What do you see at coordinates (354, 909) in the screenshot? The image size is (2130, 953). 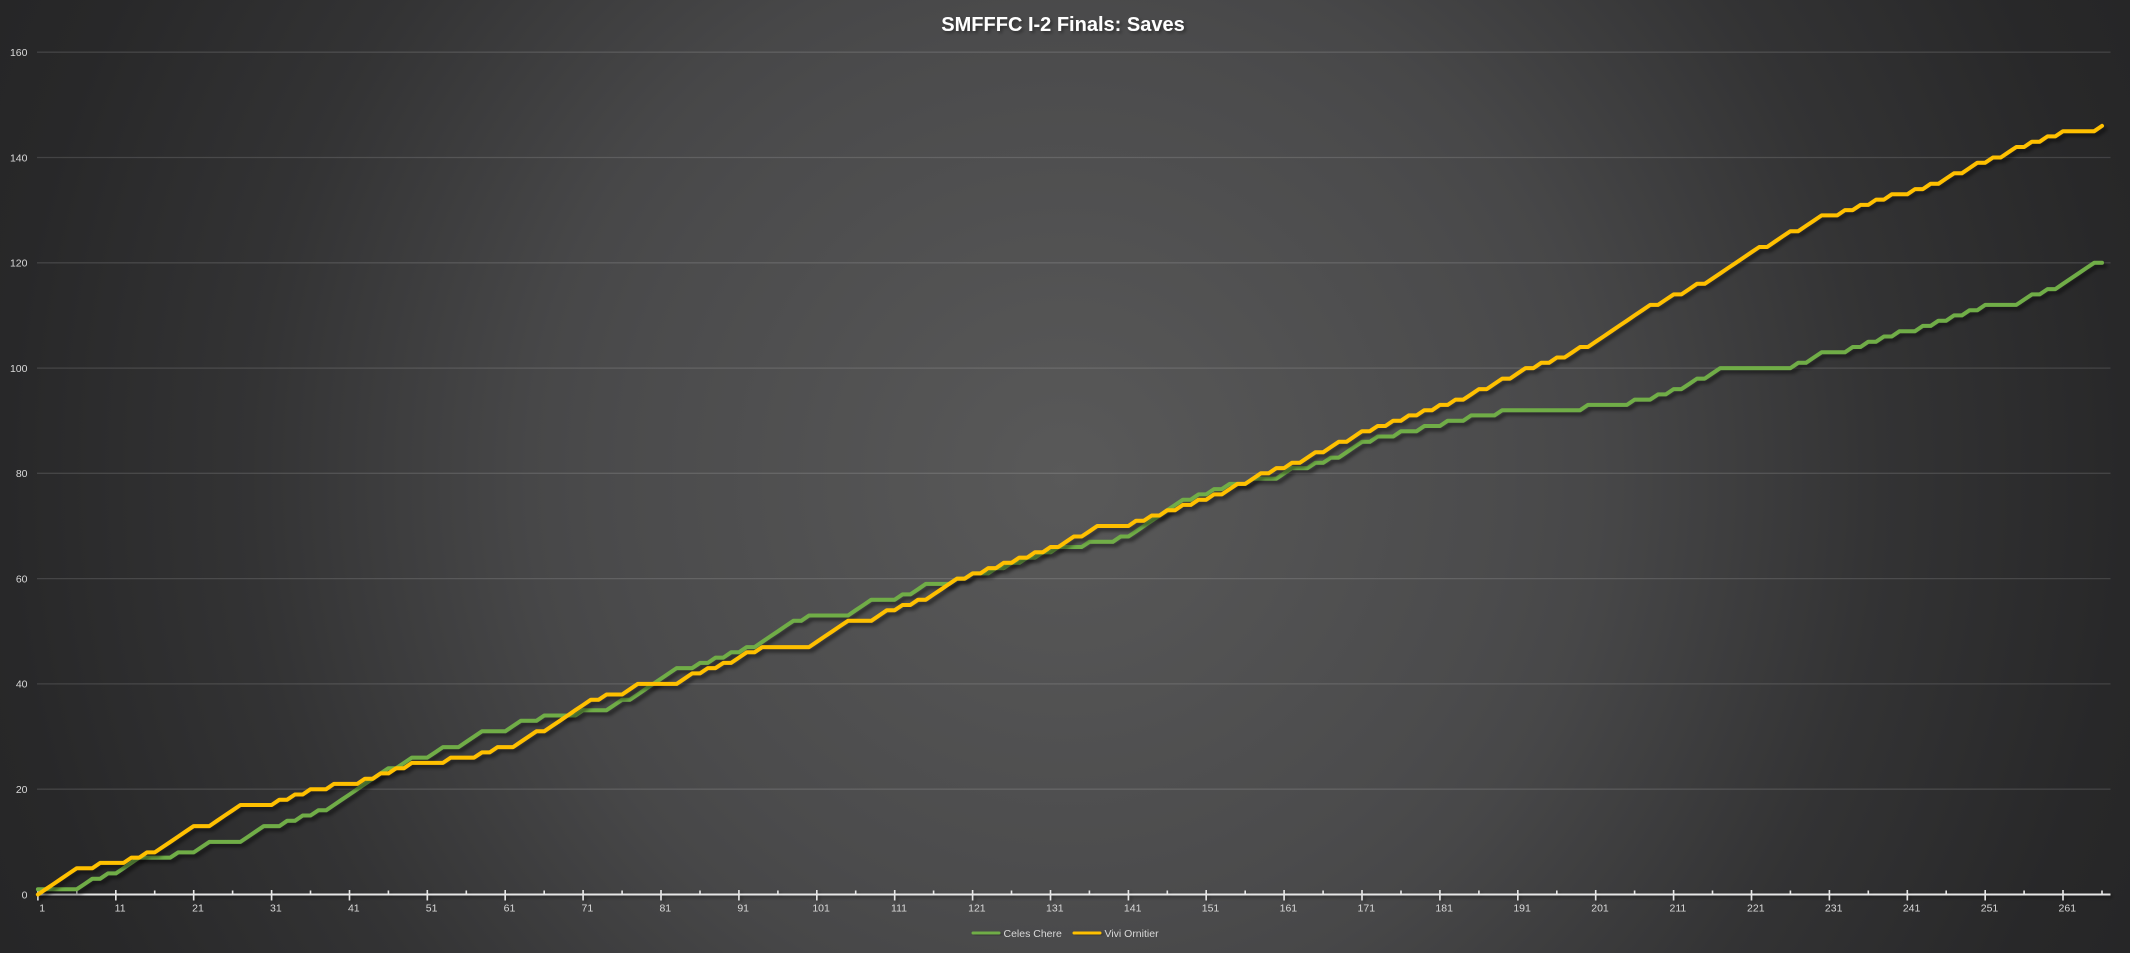 I see `svg-text: 41` at bounding box center [354, 909].